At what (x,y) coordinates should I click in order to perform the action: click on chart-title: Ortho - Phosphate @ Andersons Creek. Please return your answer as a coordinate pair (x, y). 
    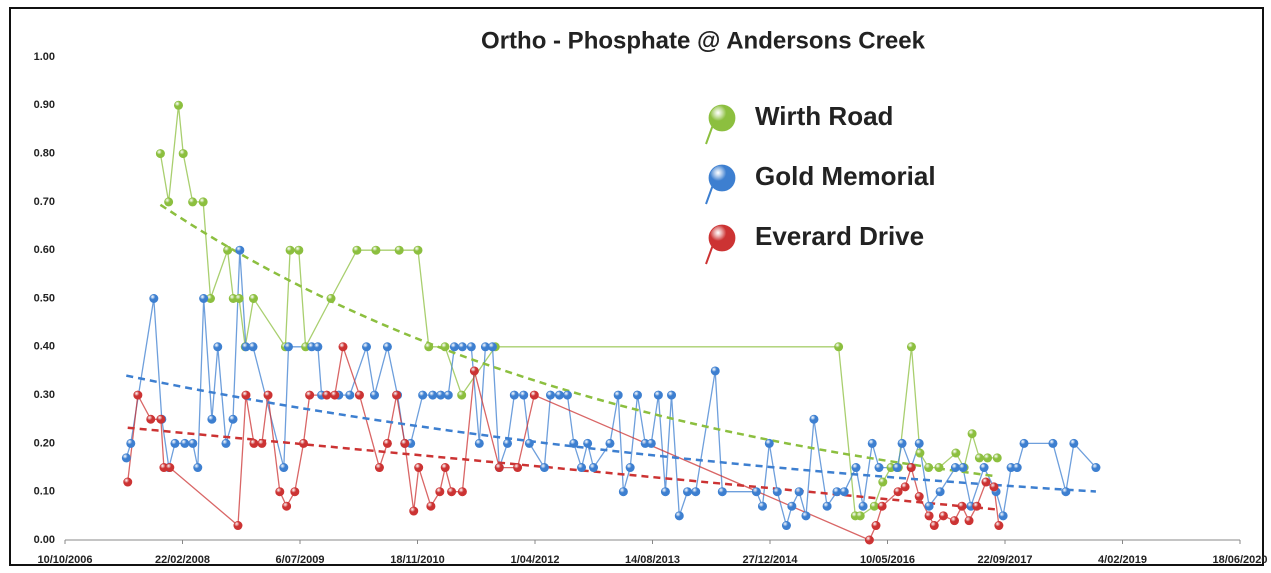
    Looking at the image, I should click on (703, 40).